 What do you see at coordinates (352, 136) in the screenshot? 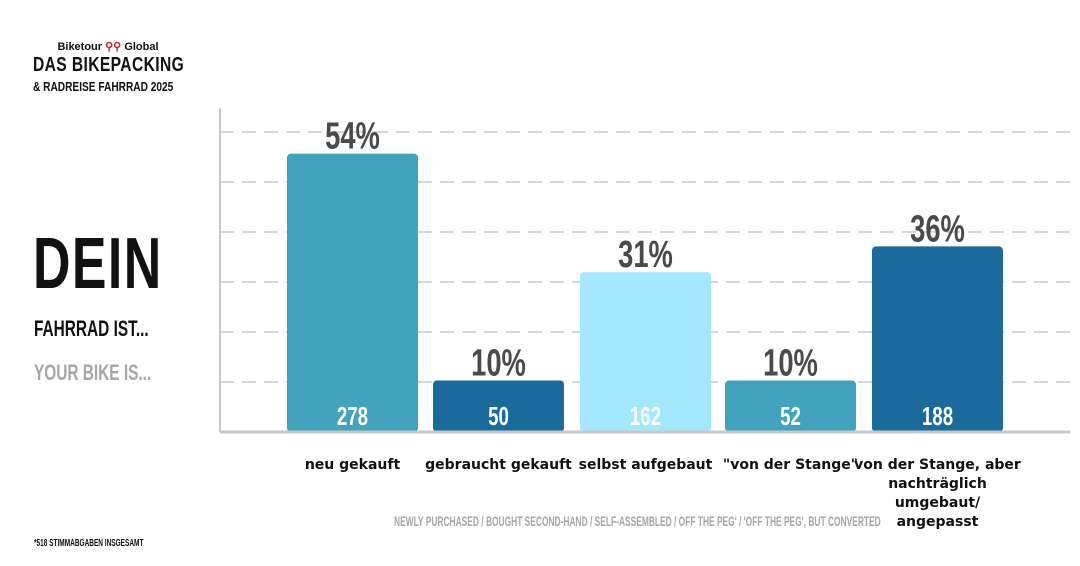
I see `value-label: 54%` at bounding box center [352, 136].